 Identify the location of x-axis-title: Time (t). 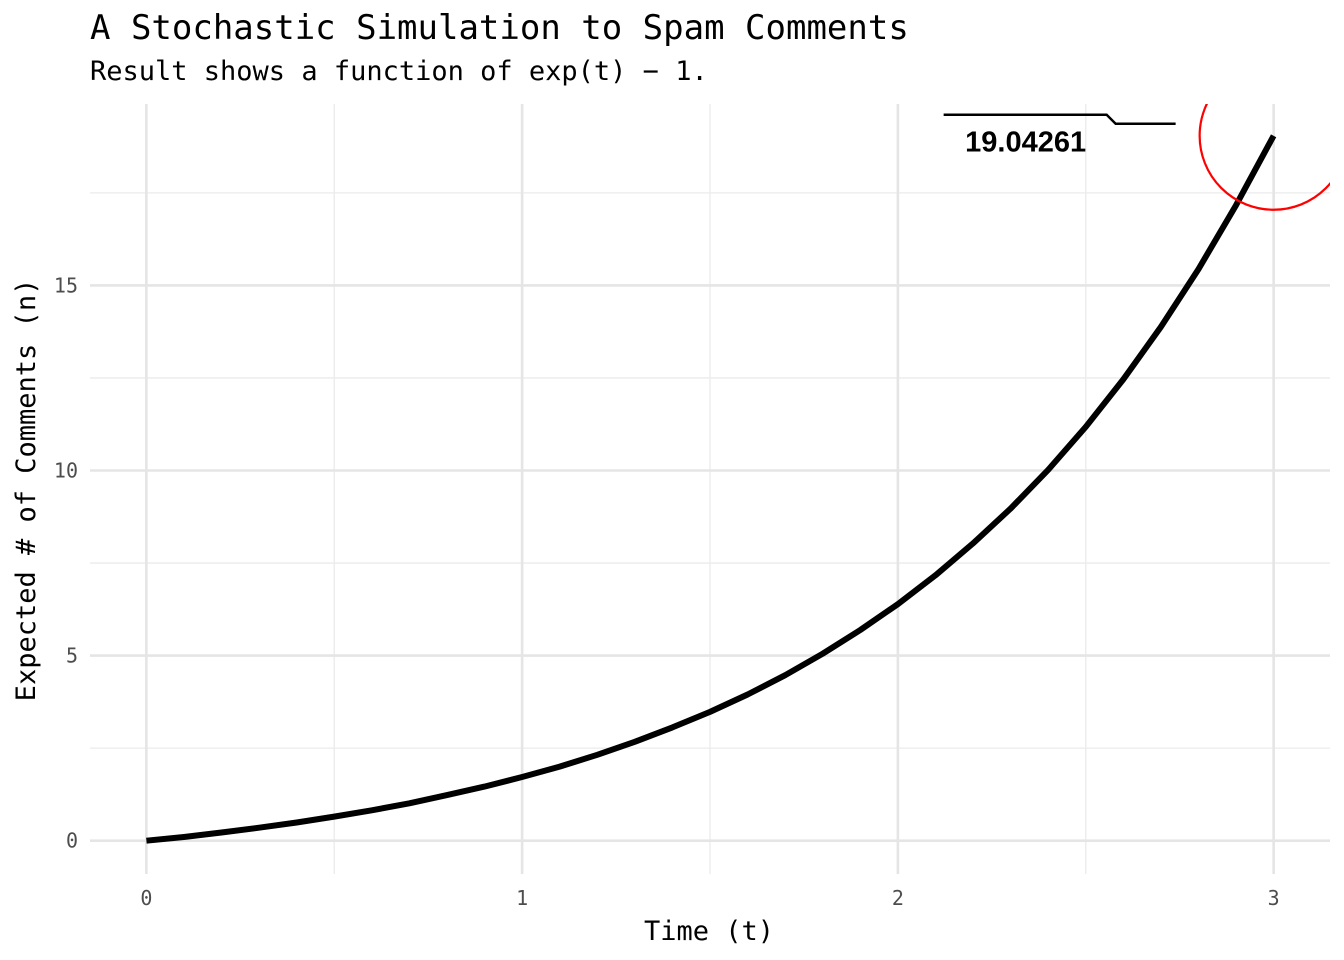
(709, 931).